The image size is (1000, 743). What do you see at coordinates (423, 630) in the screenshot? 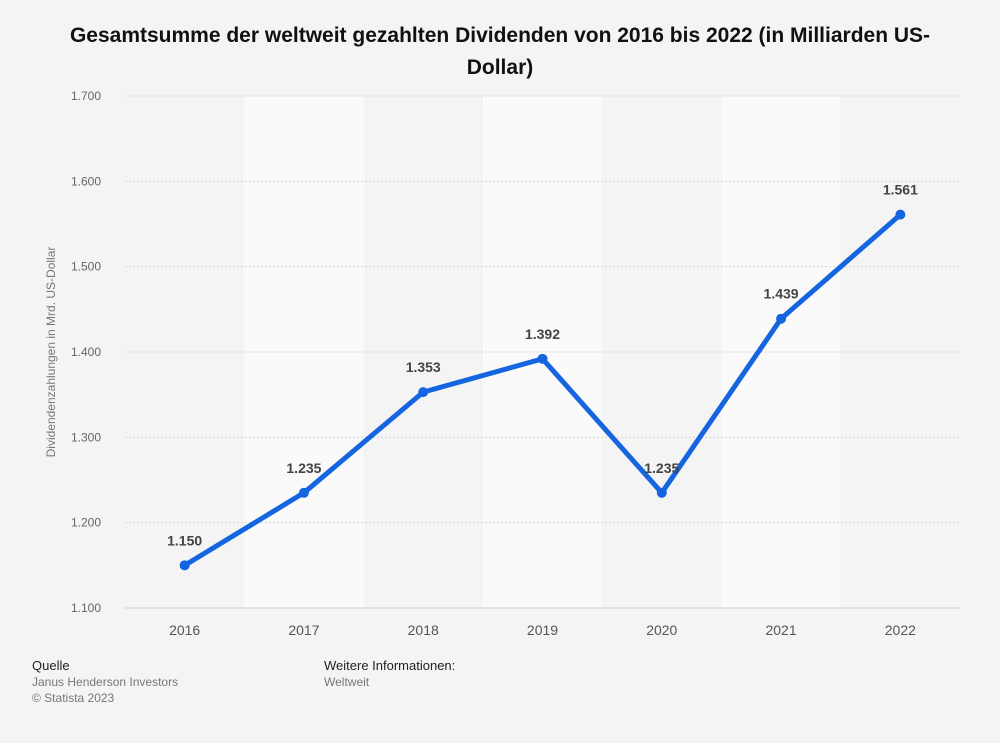
I see `x-tick-label: 2018` at bounding box center [423, 630].